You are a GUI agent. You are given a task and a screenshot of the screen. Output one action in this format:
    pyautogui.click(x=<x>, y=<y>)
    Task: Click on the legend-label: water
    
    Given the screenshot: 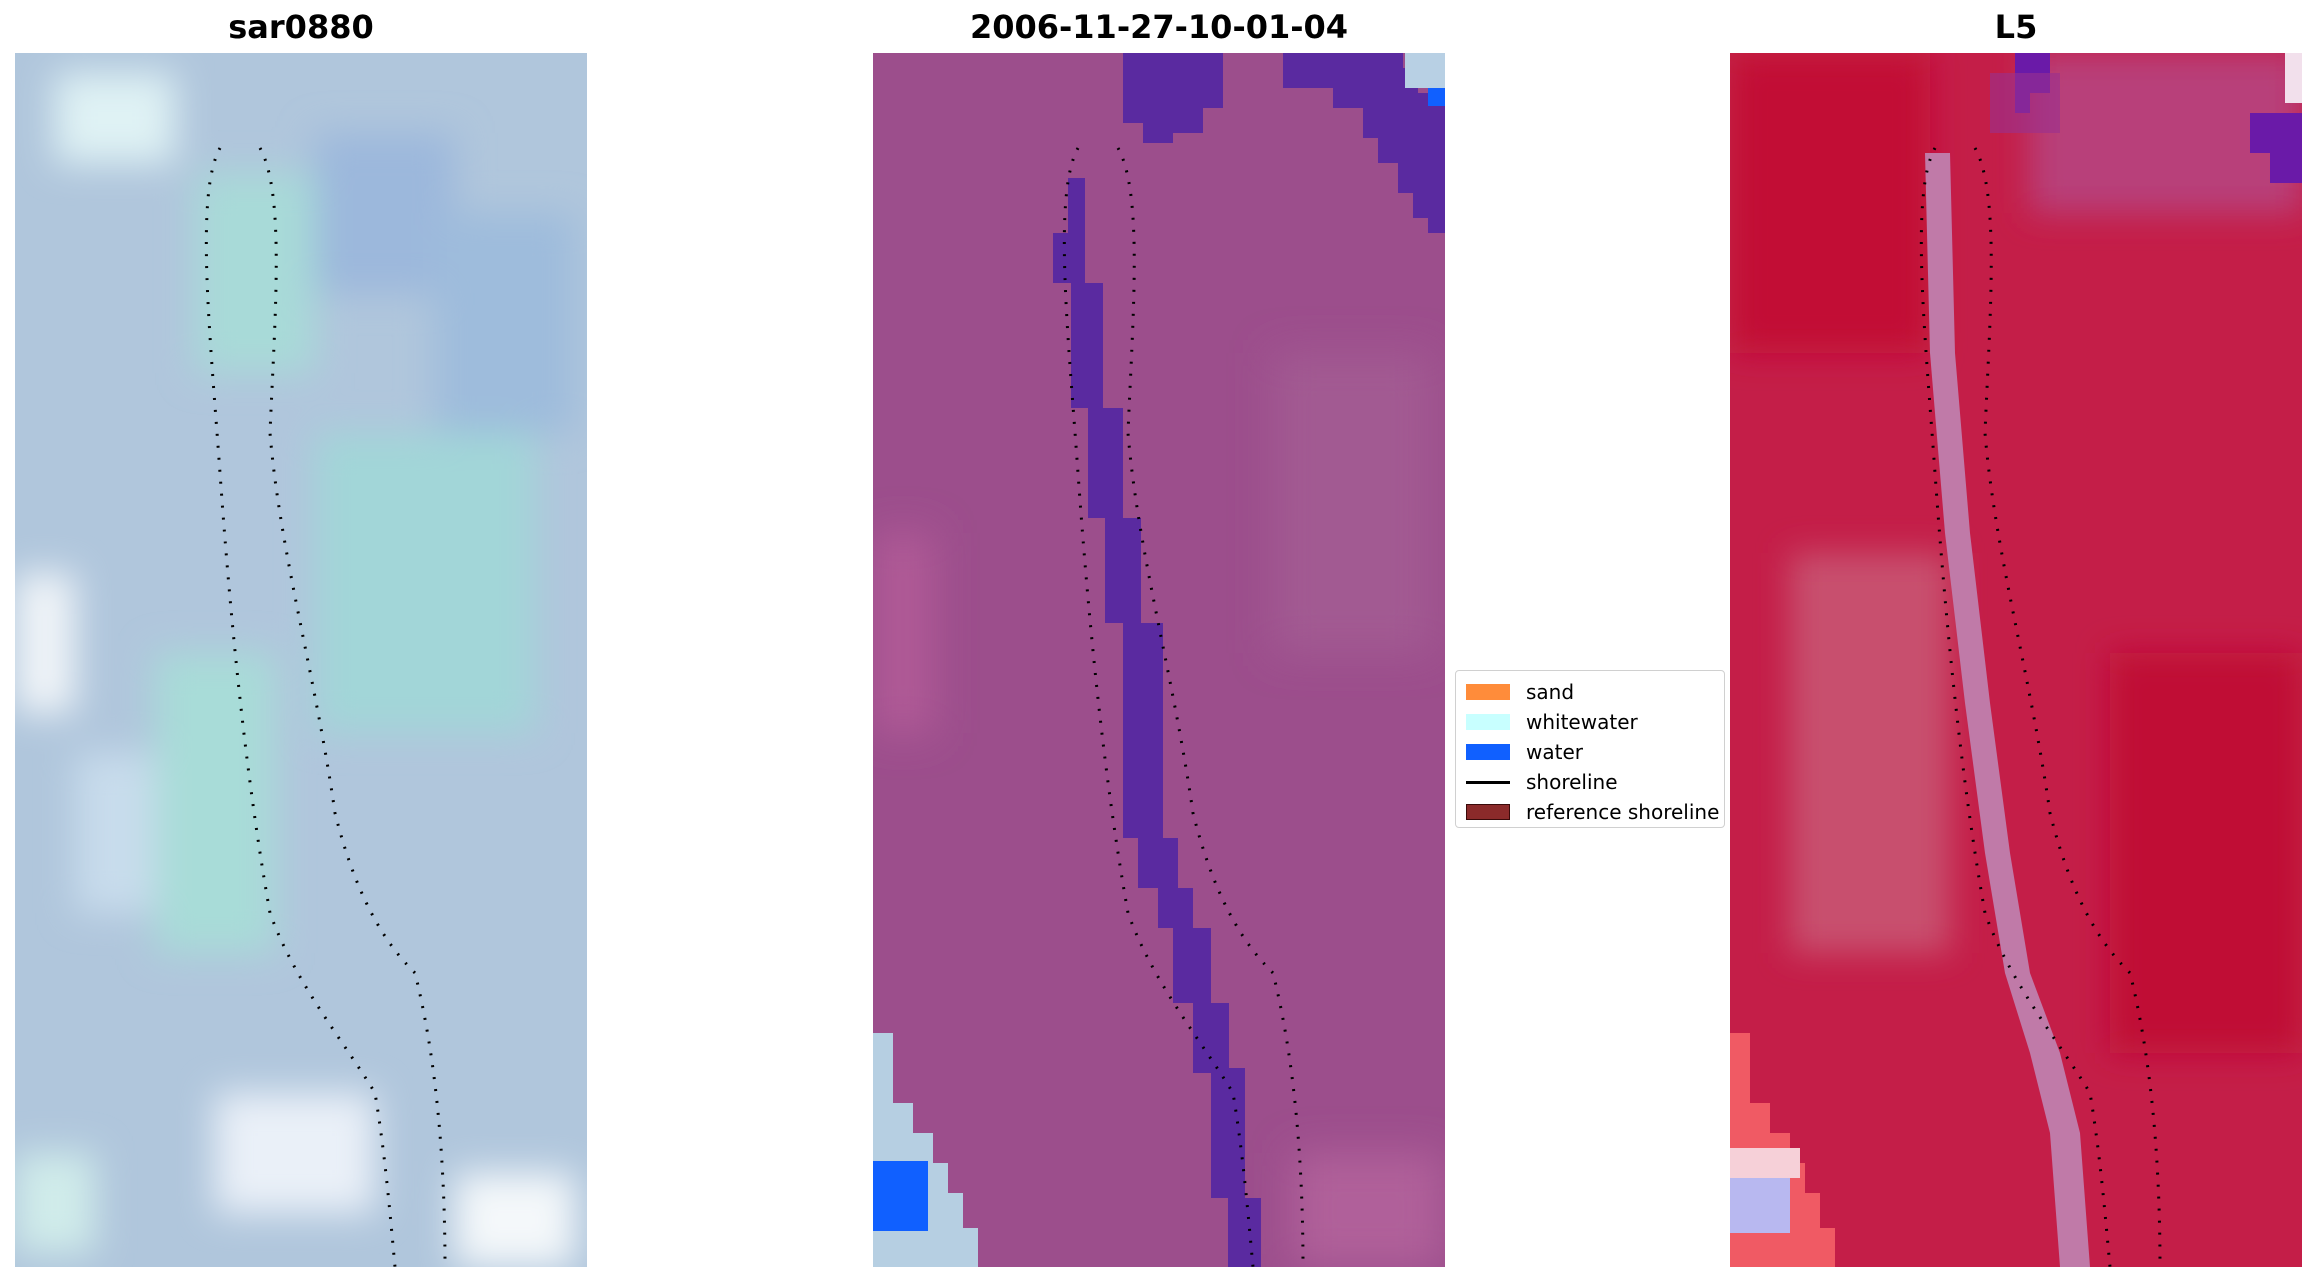 What is the action you would take?
    pyautogui.click(x=1554, y=752)
    